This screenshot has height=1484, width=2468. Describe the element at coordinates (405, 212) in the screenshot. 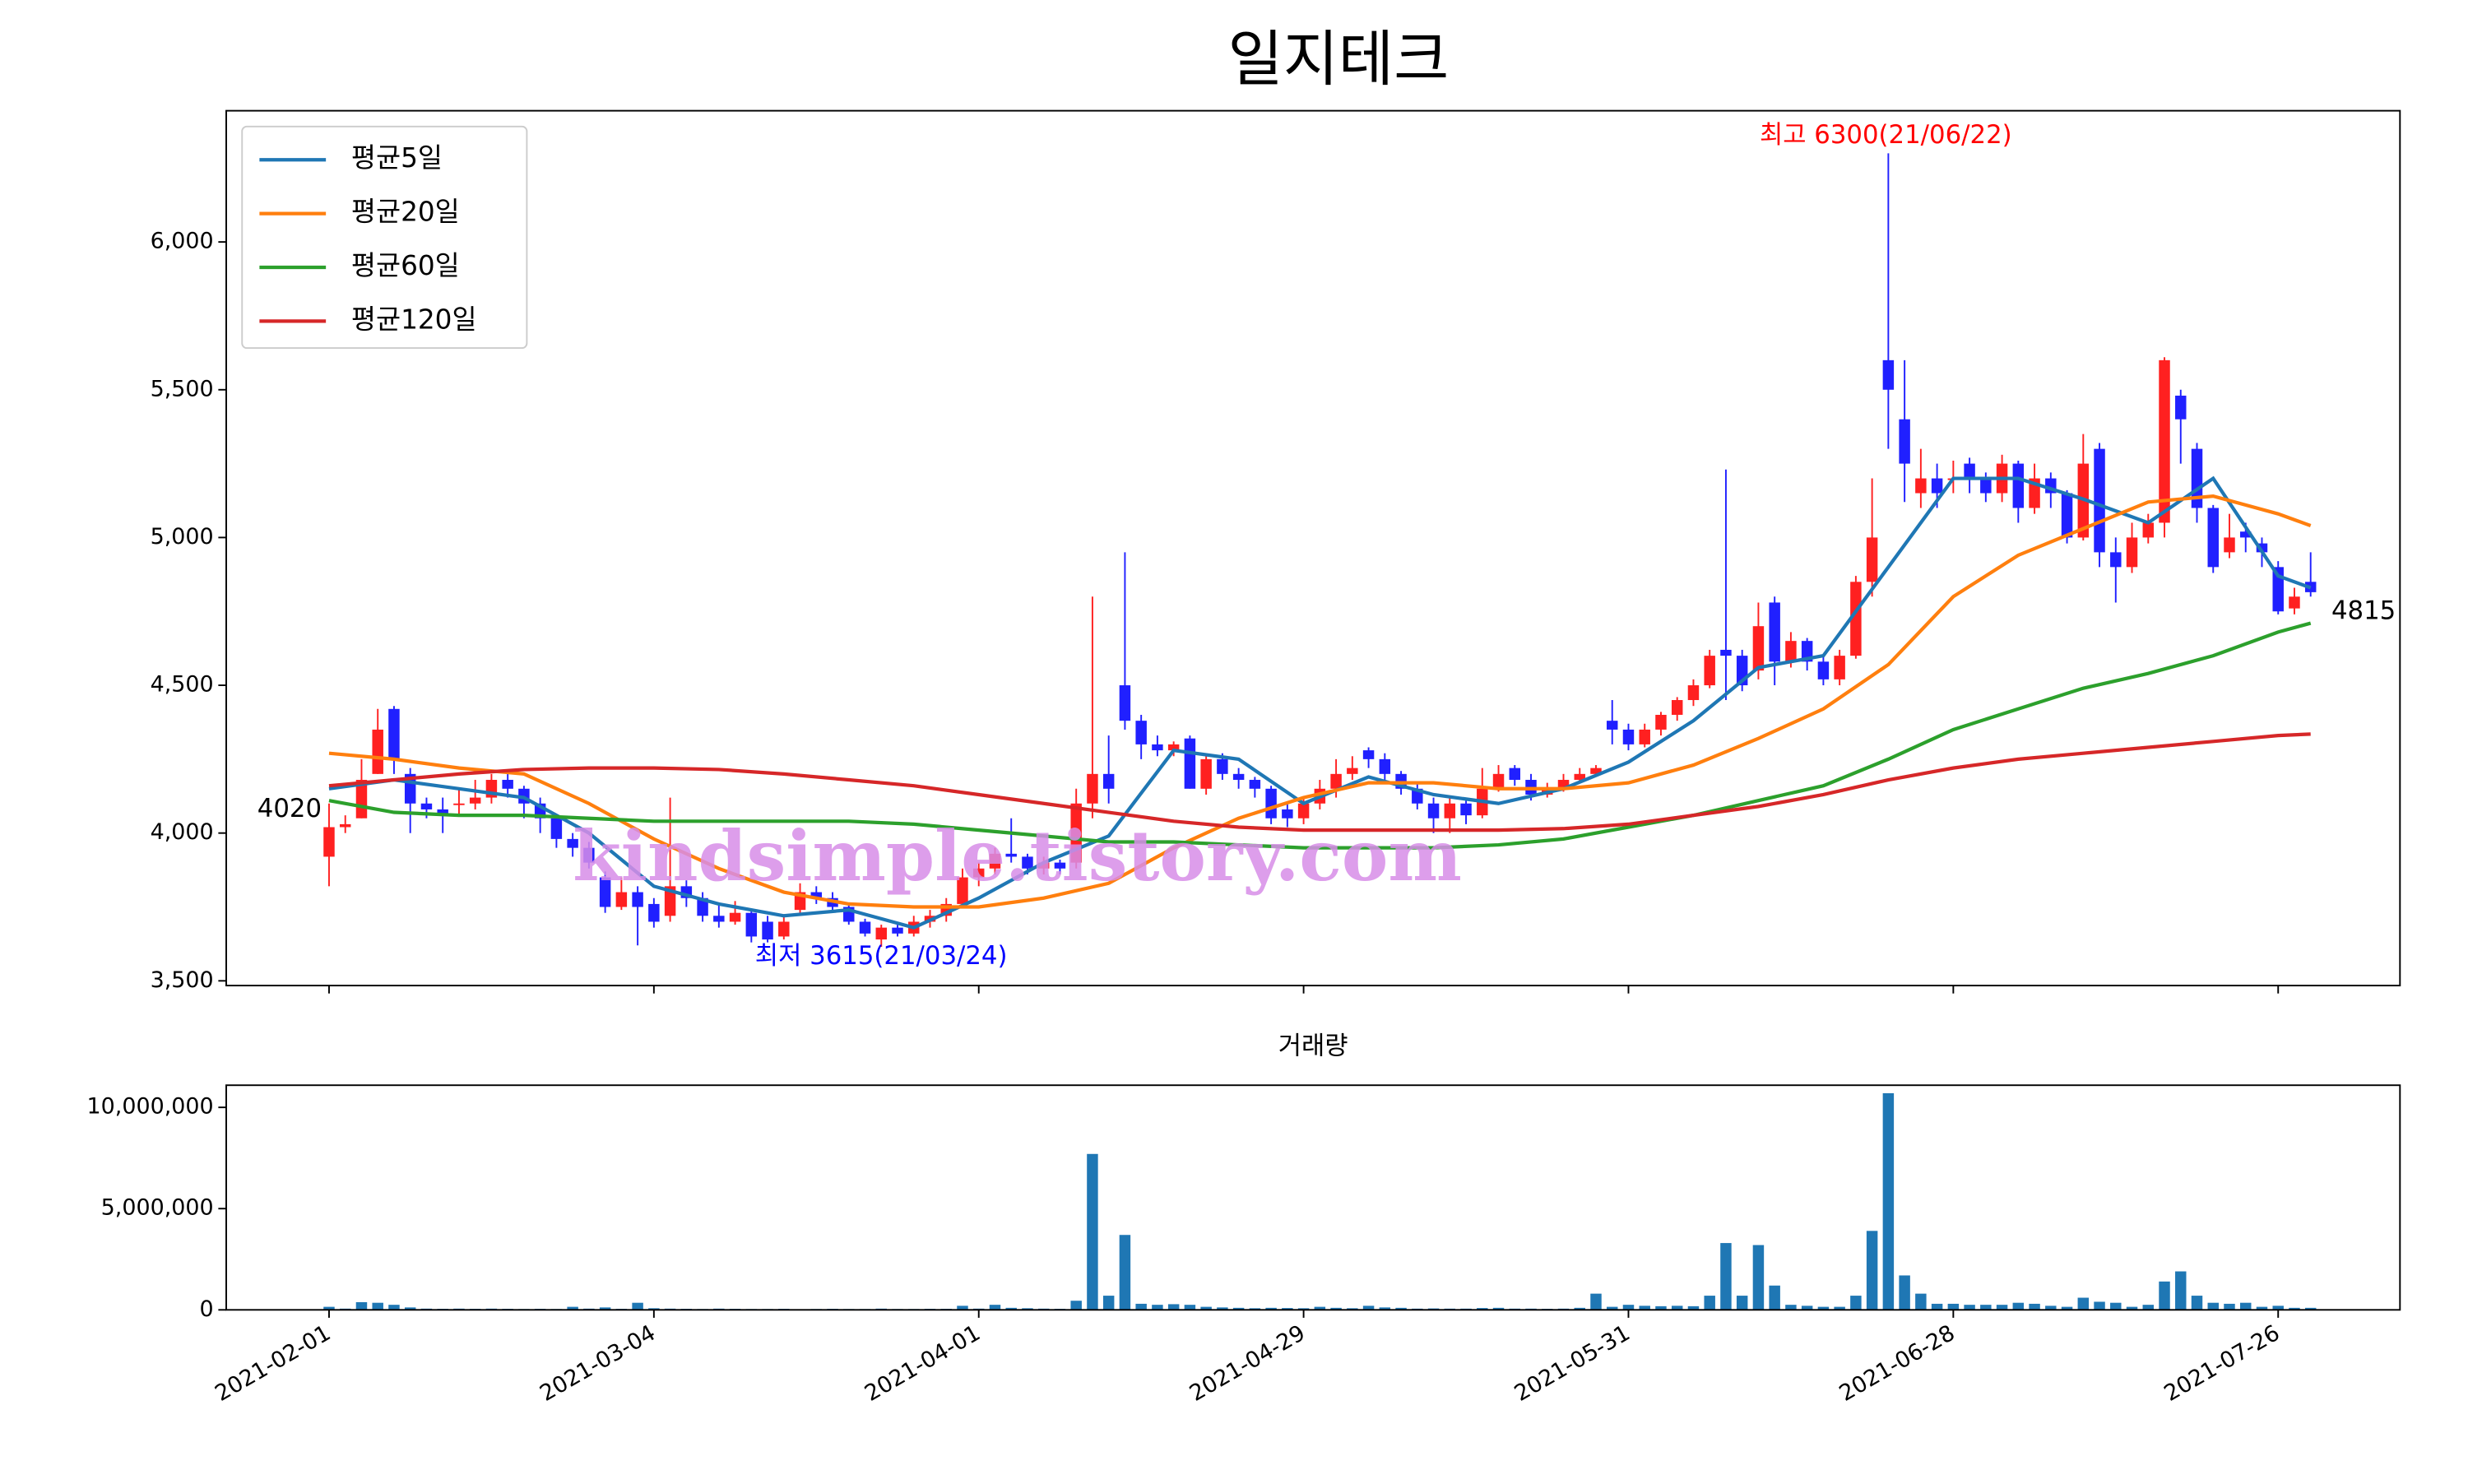

I see `legend-label: 평균20일` at that location.